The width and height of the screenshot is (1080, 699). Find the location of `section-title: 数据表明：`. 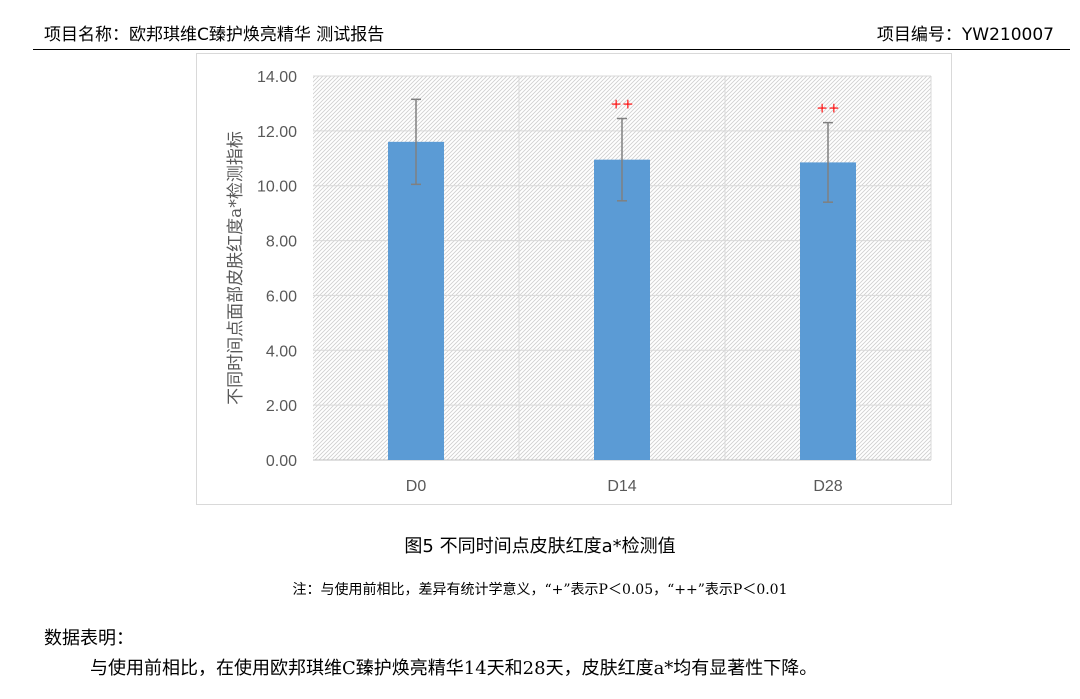

section-title: 数据表明： is located at coordinates (89, 638).